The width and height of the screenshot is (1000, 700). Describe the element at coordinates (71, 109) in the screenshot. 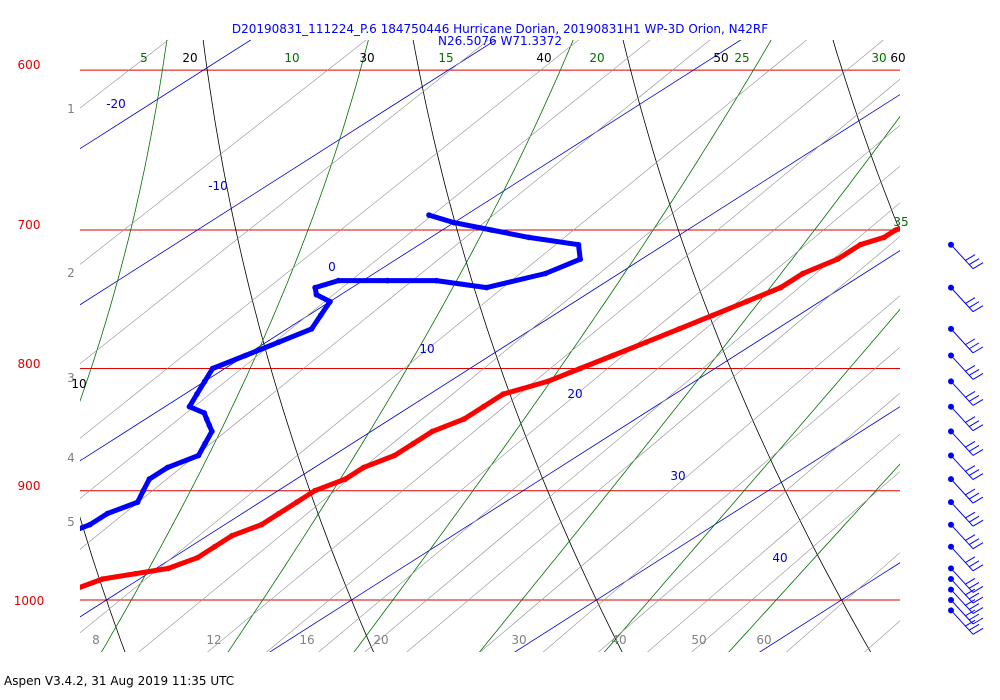

I see `height-label: 1` at that location.